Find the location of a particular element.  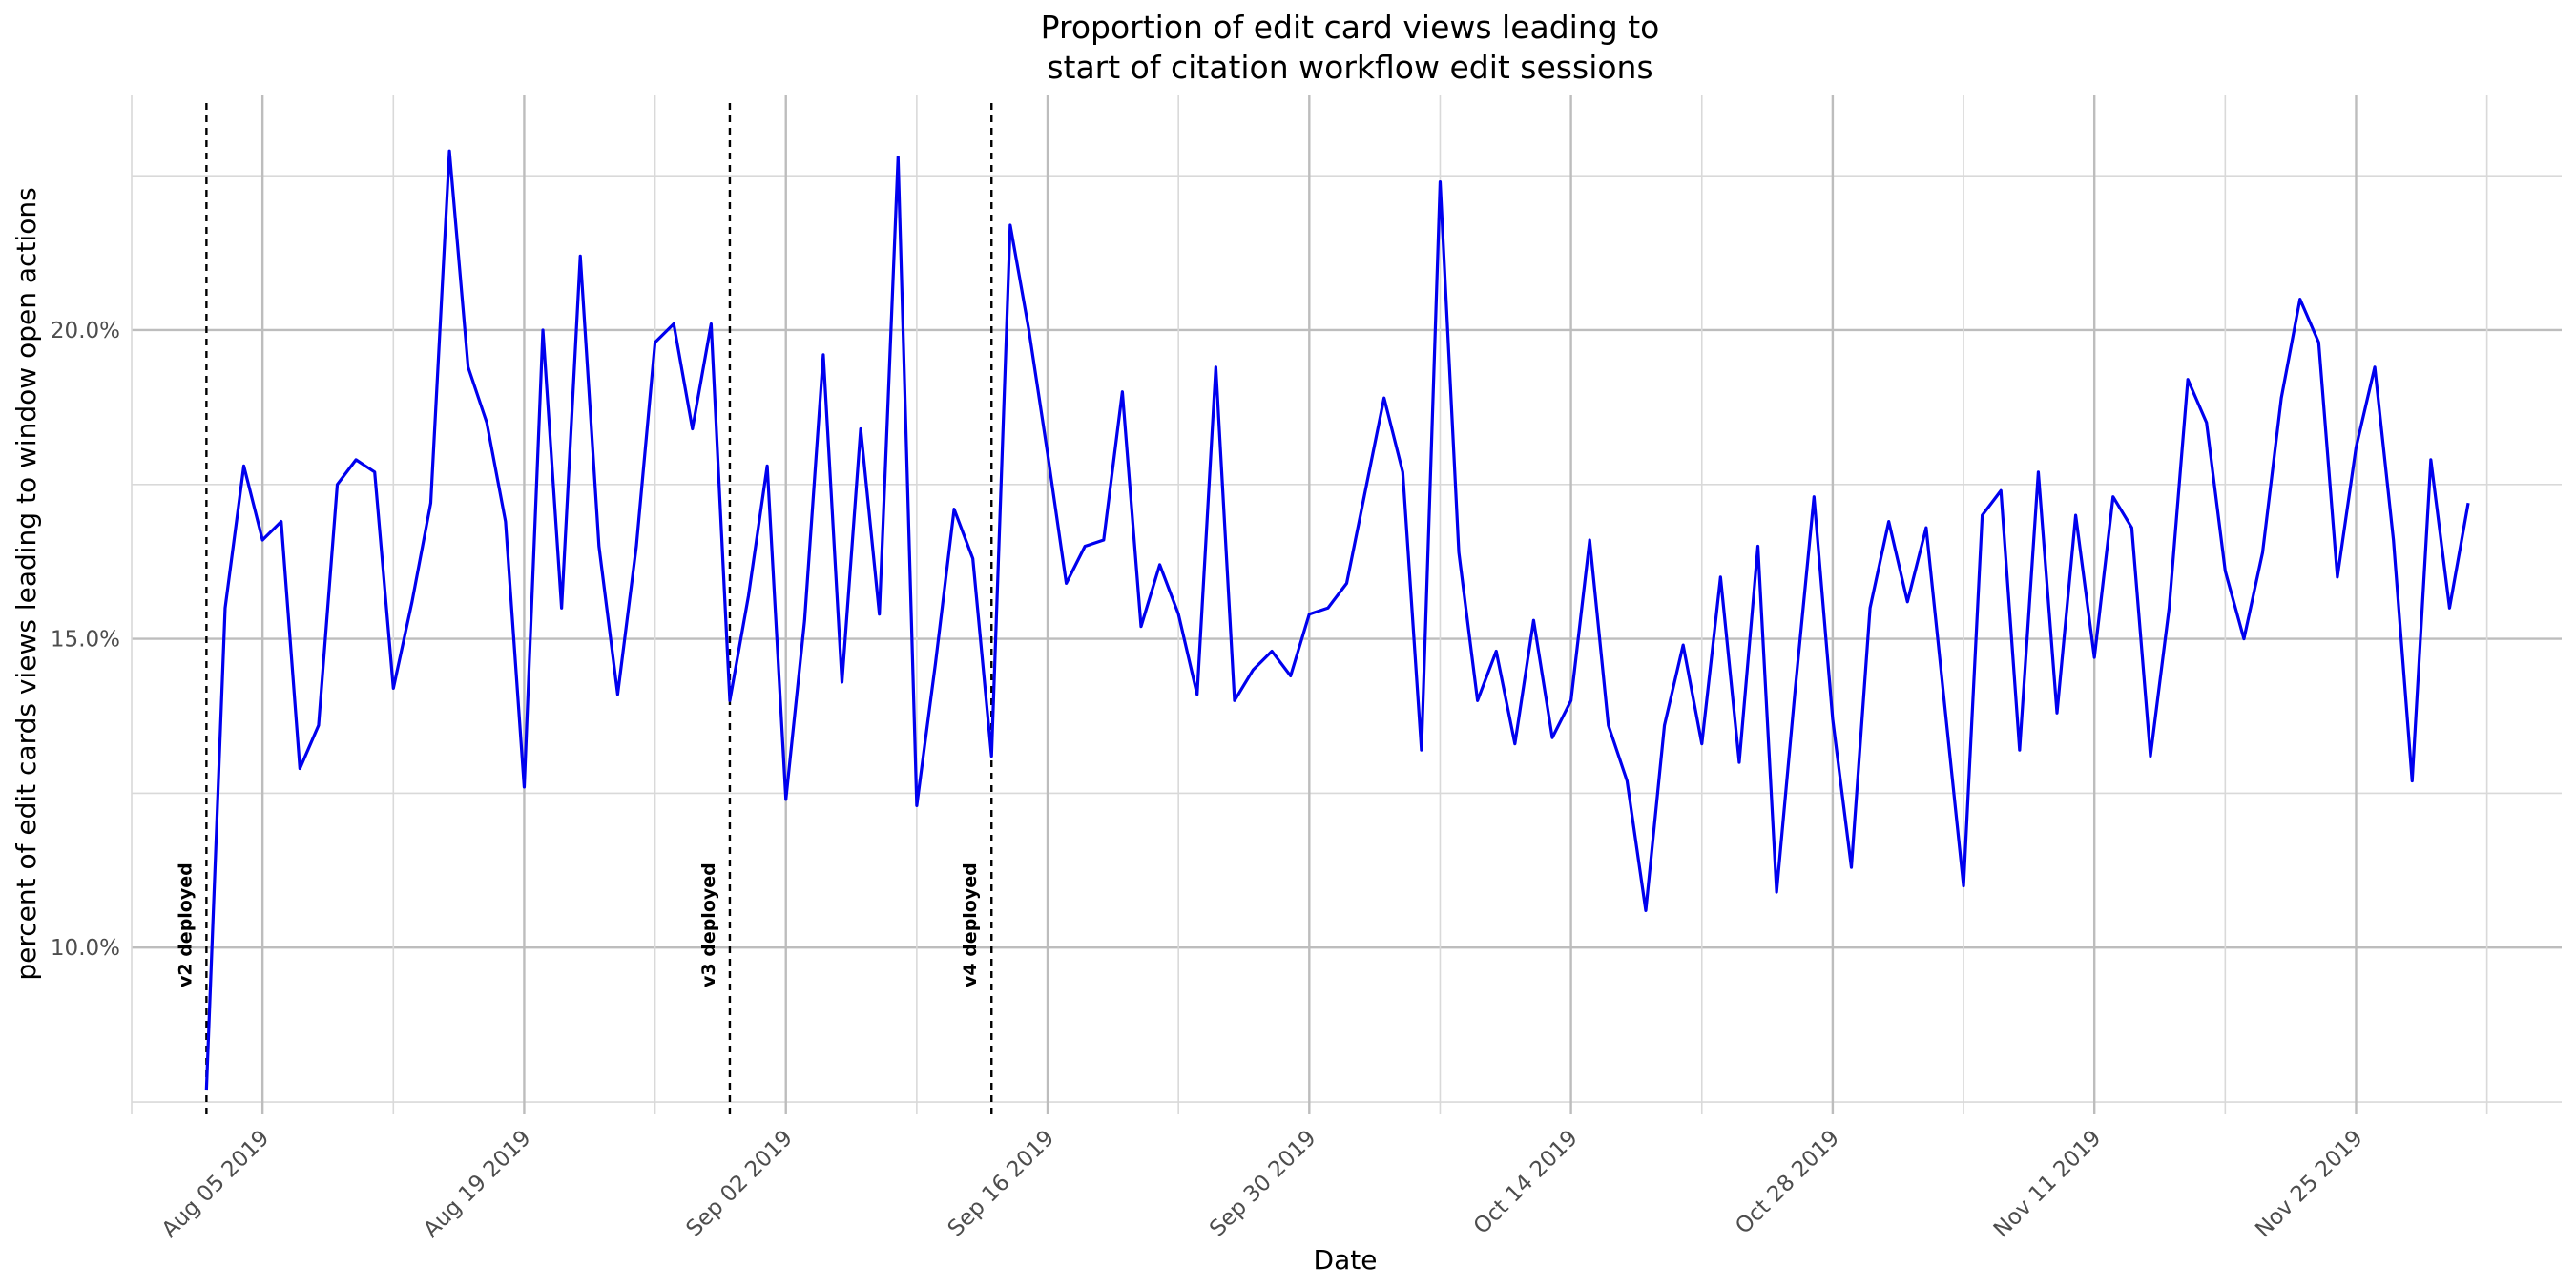

x-tick-label: Sep 16 2019 is located at coordinates (1001, 1183).